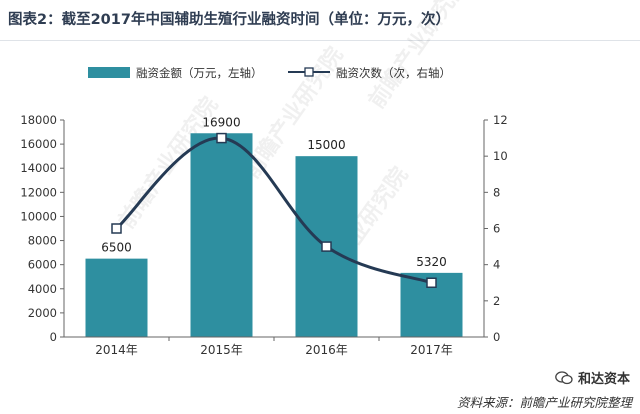 Image resolution: width=640 pixels, height=414 pixels. I want to click on x-tick-label-0: 2014年, so click(116, 350).